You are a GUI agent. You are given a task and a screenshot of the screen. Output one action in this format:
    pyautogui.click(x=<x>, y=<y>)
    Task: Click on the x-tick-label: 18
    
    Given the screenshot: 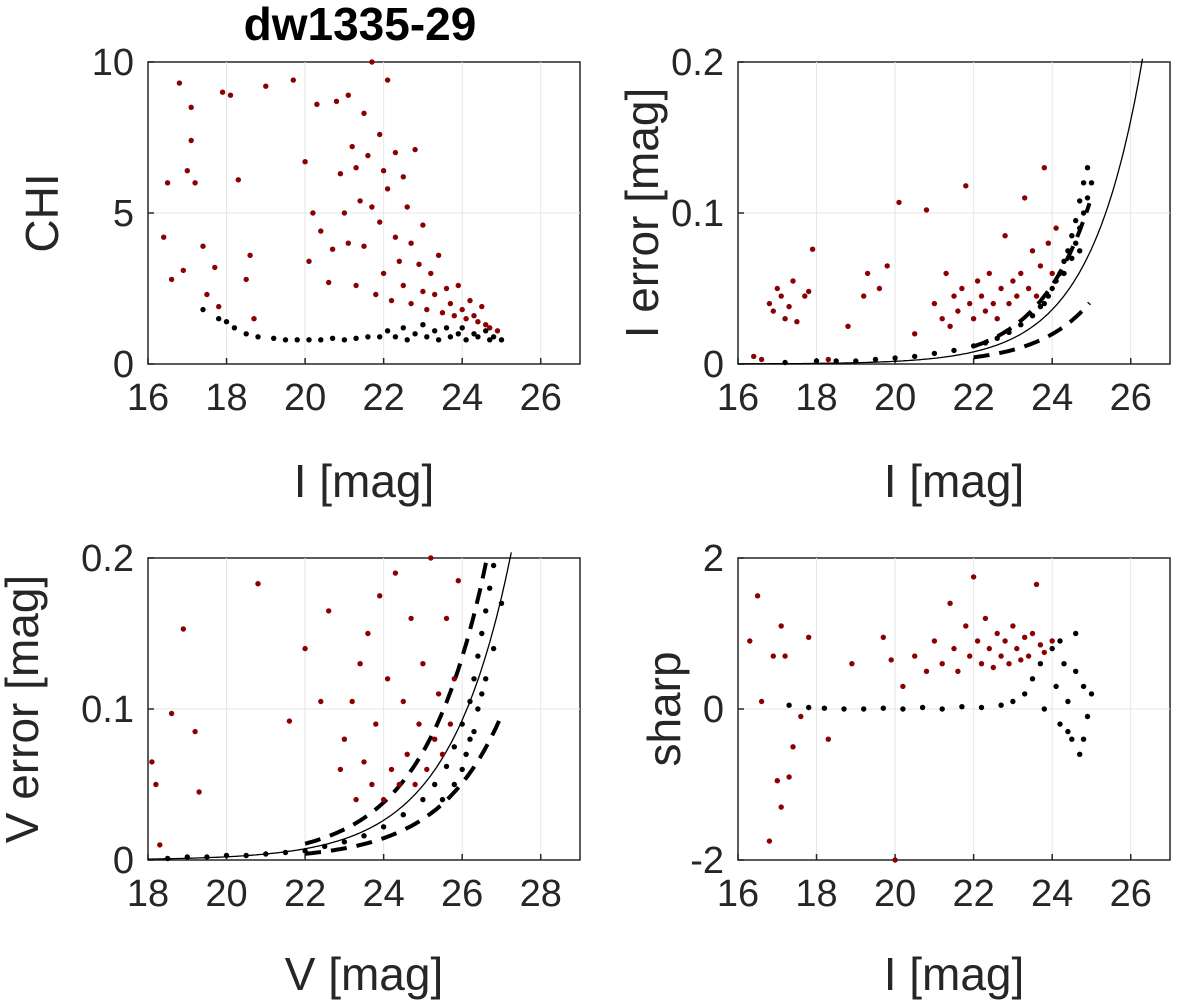 What is the action you would take?
    pyautogui.click(x=226, y=398)
    